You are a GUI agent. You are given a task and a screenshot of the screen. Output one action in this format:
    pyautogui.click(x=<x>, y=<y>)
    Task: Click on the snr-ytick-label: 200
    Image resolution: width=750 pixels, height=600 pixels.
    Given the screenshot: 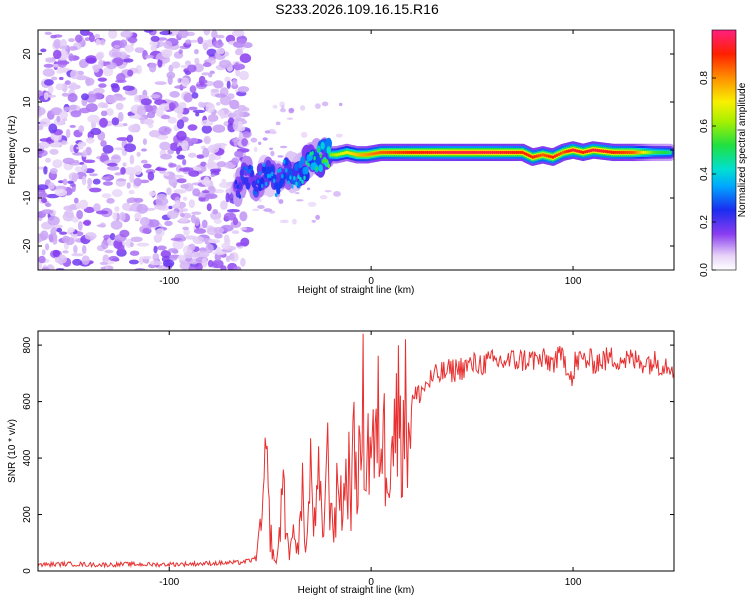 What is the action you would take?
    pyautogui.click(x=27, y=514)
    